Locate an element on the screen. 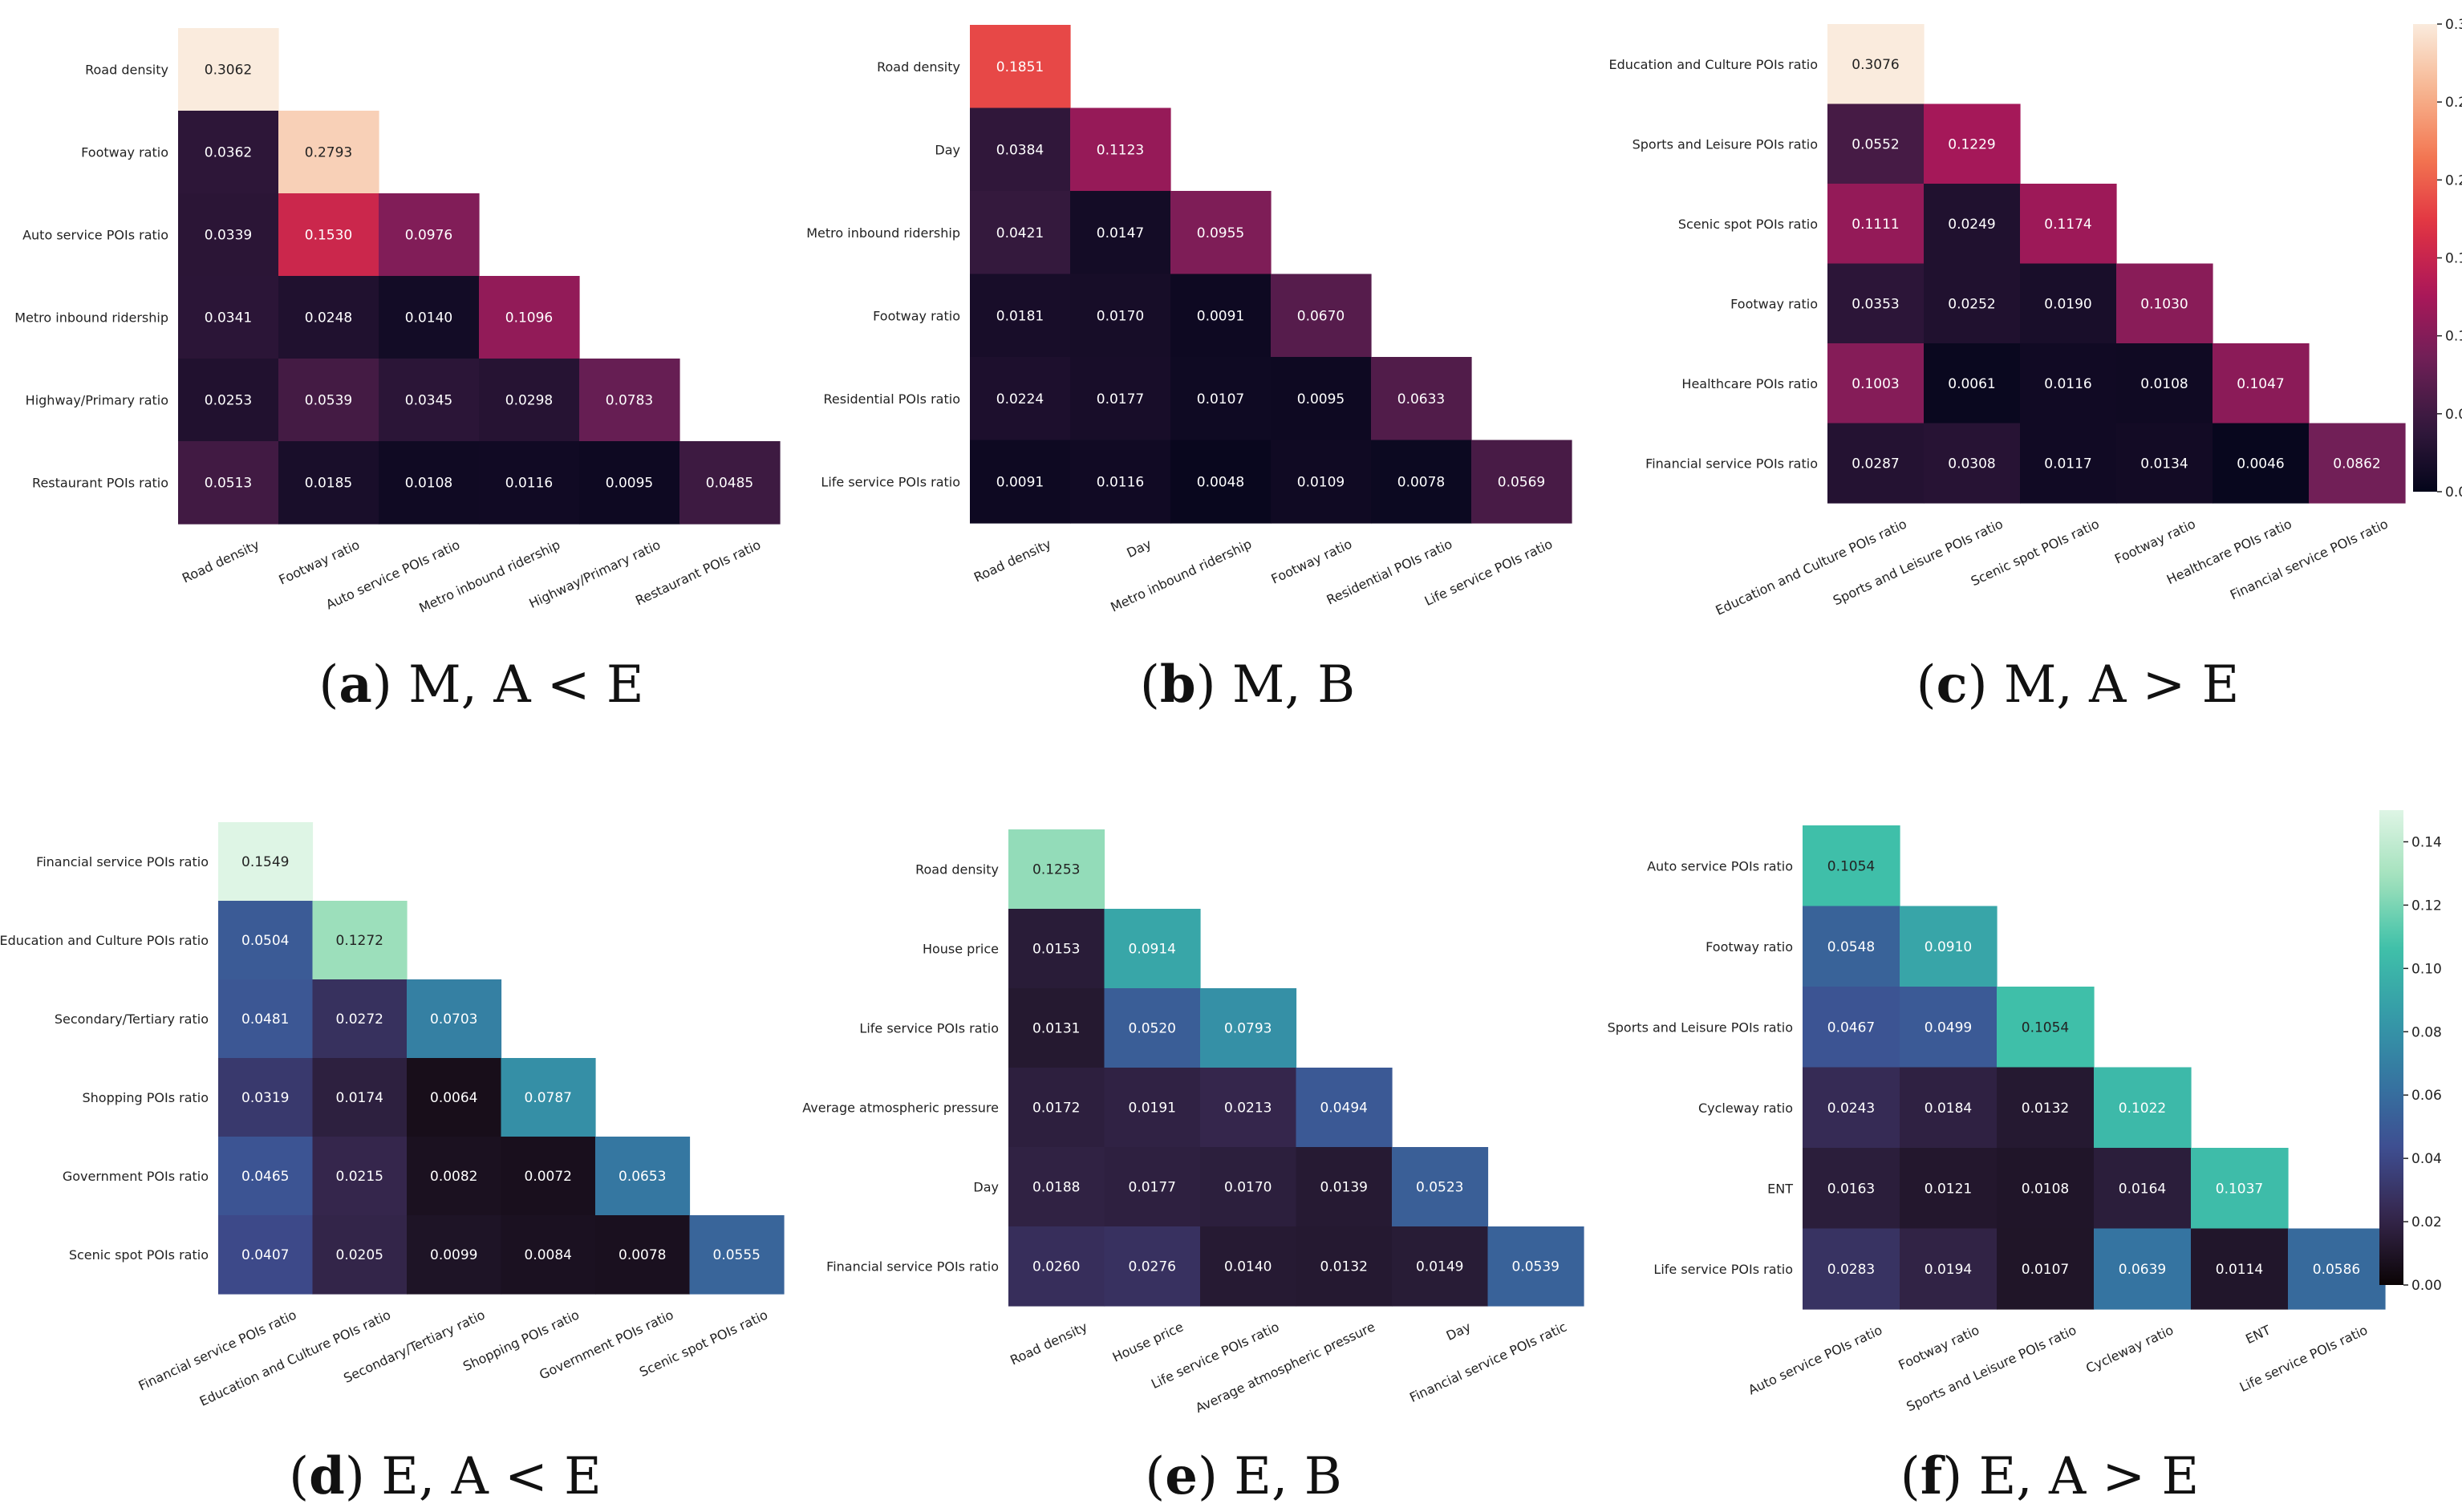 This screenshot has width=2462, height=1512. column-tick-label: Financial service POIs ratic is located at coordinates (1488, 1362).